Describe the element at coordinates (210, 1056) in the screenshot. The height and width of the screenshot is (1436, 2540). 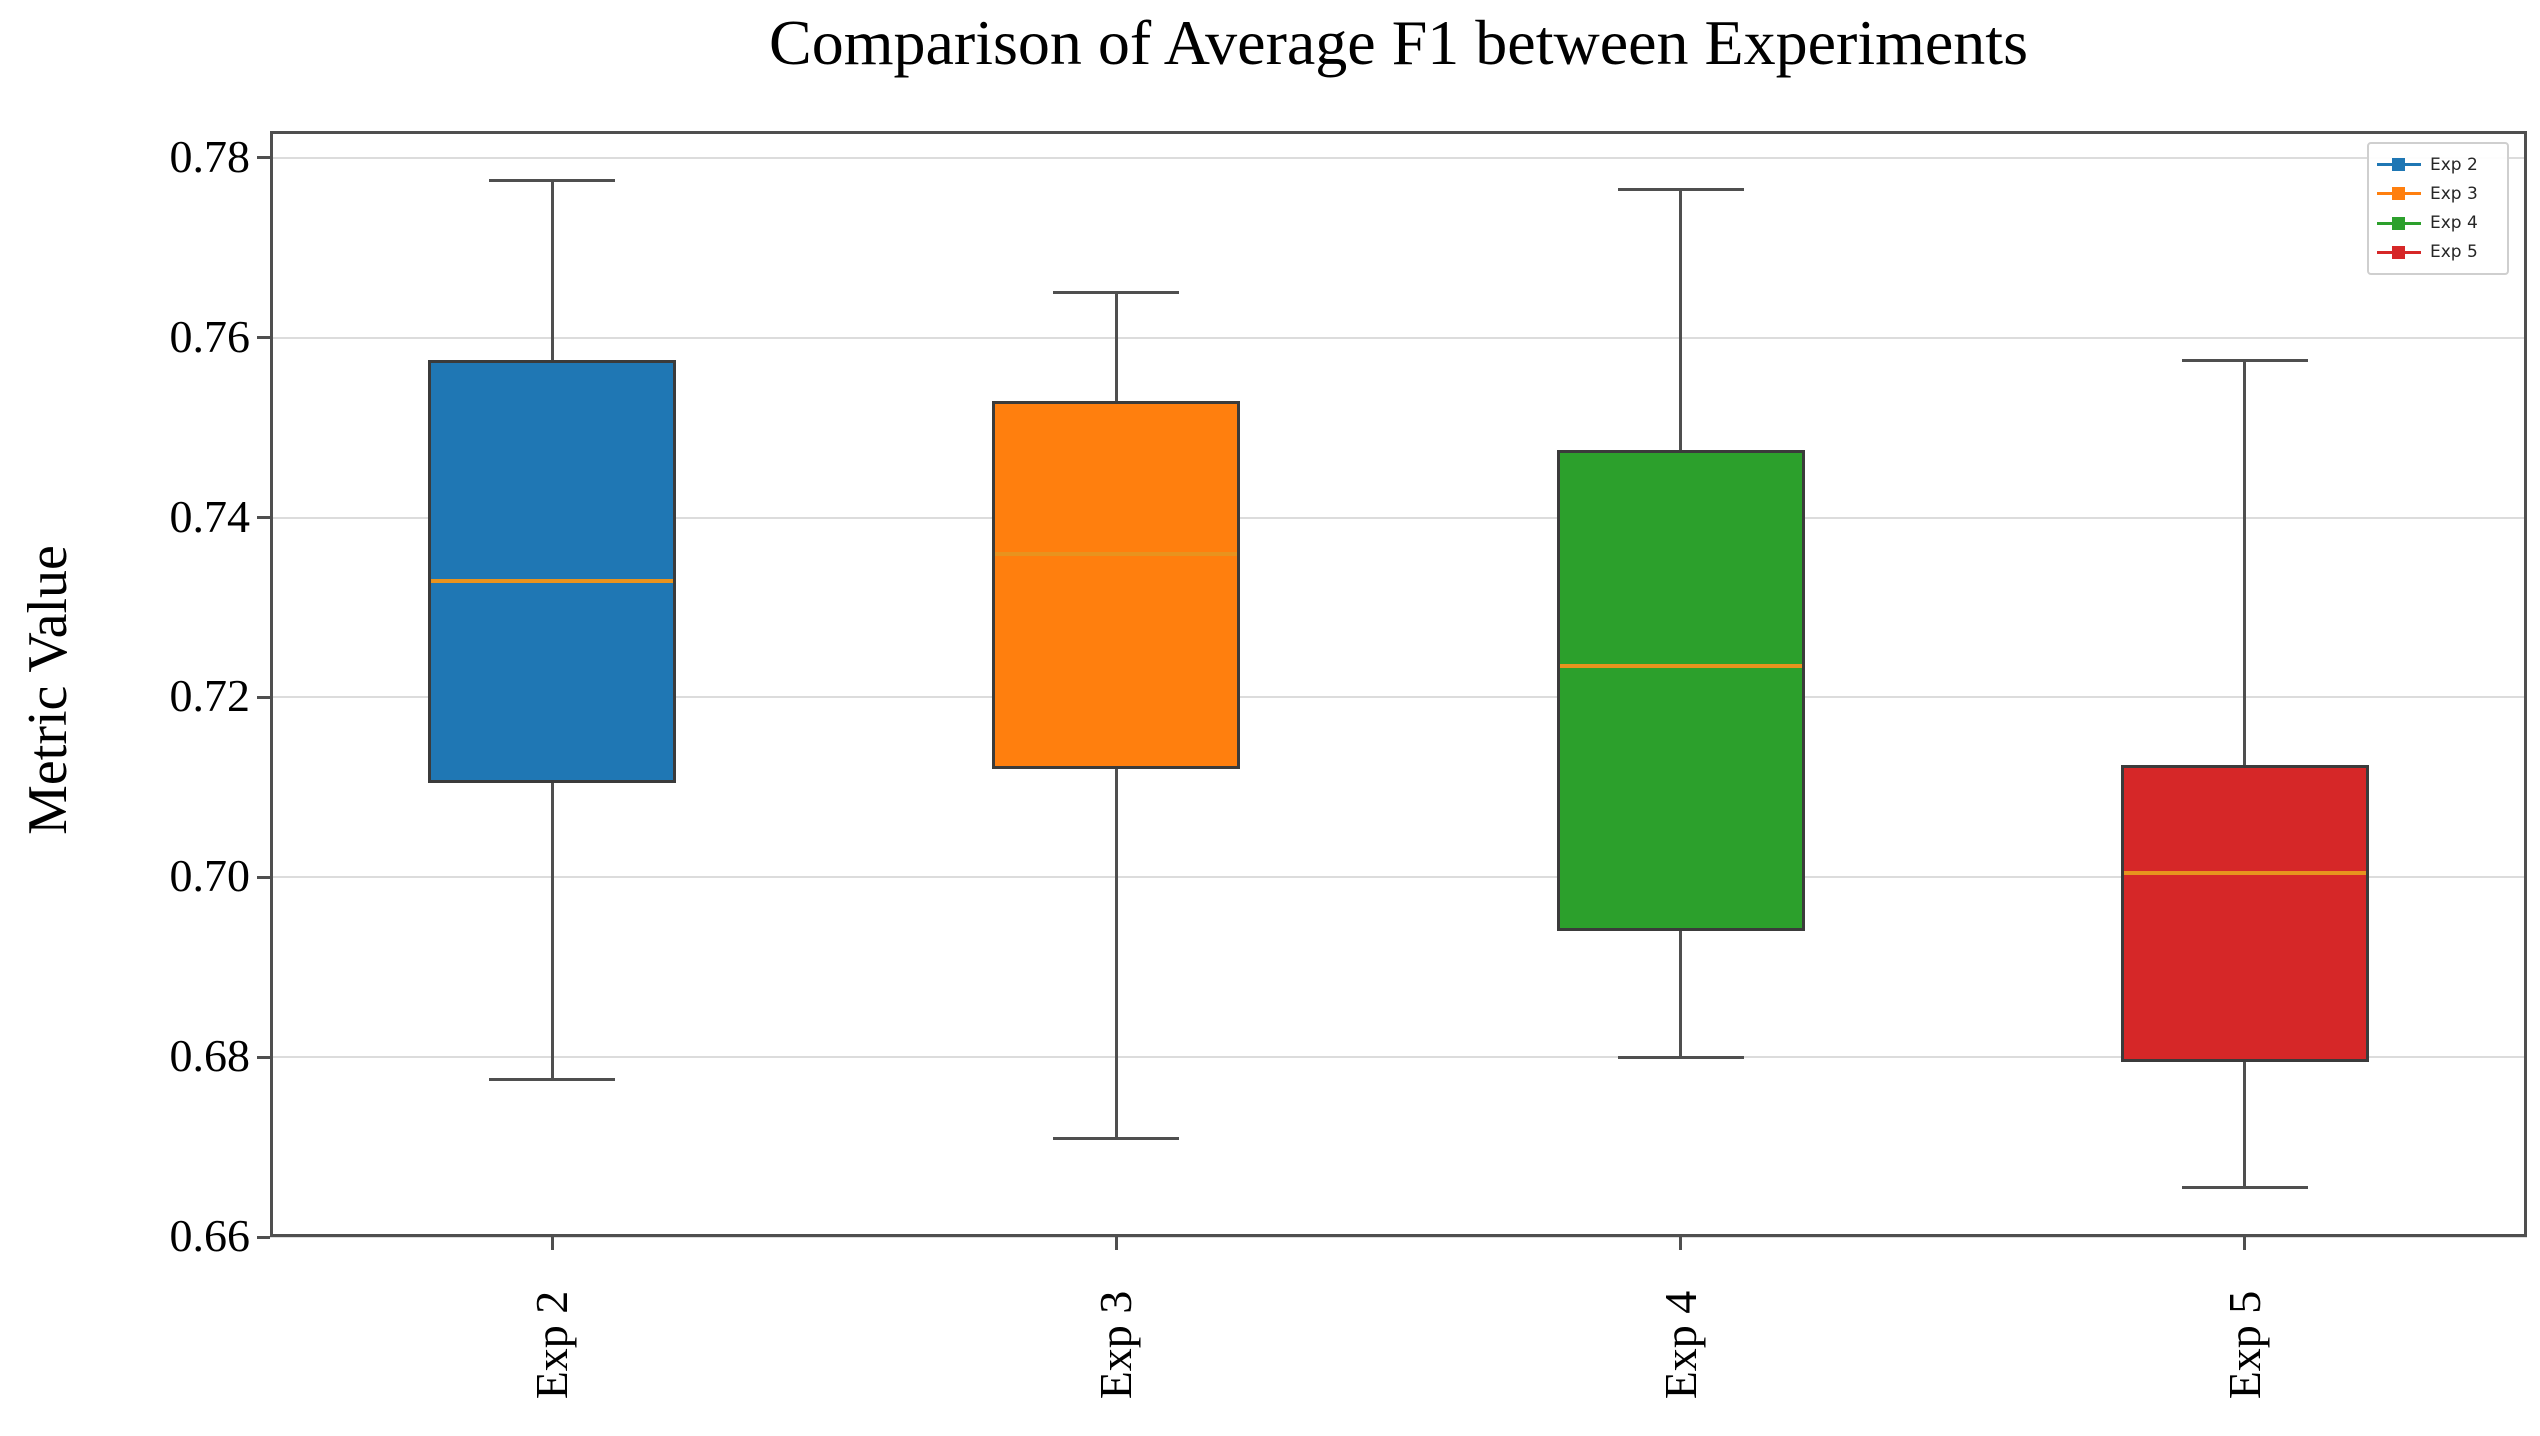
I see `y-tick-label: 0.68` at that location.